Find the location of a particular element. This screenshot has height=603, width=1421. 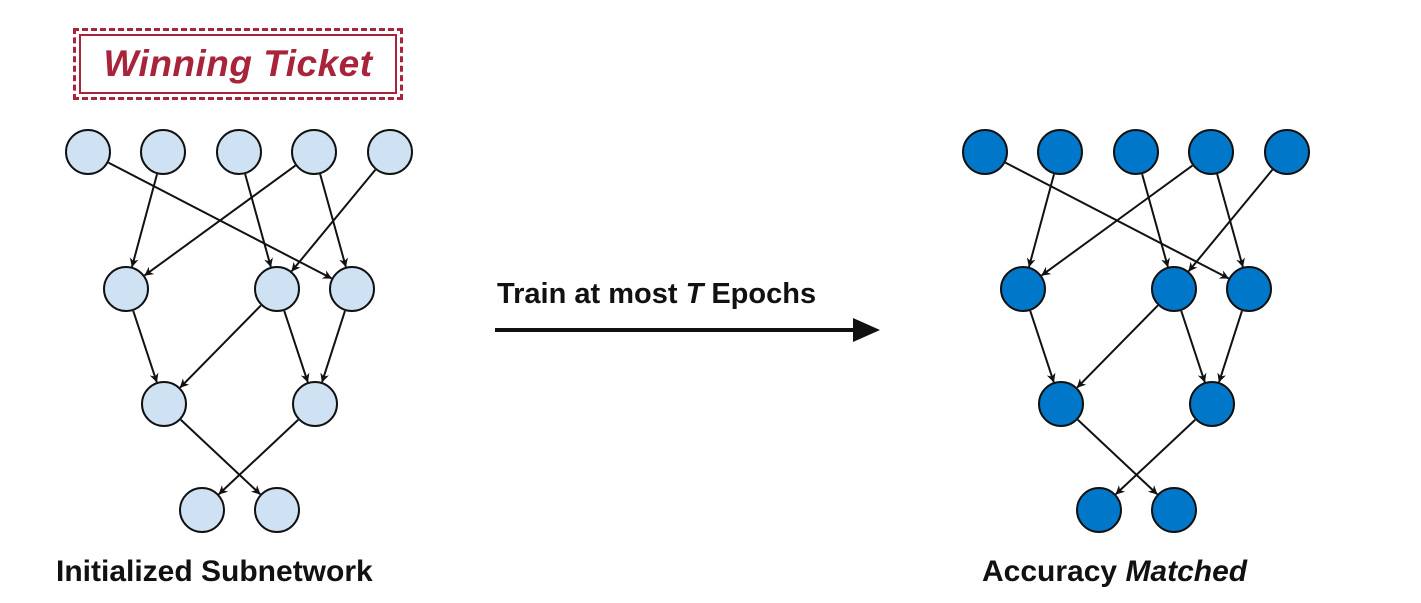

right-caption-emphasis: Matched is located at coordinates (1186, 571).